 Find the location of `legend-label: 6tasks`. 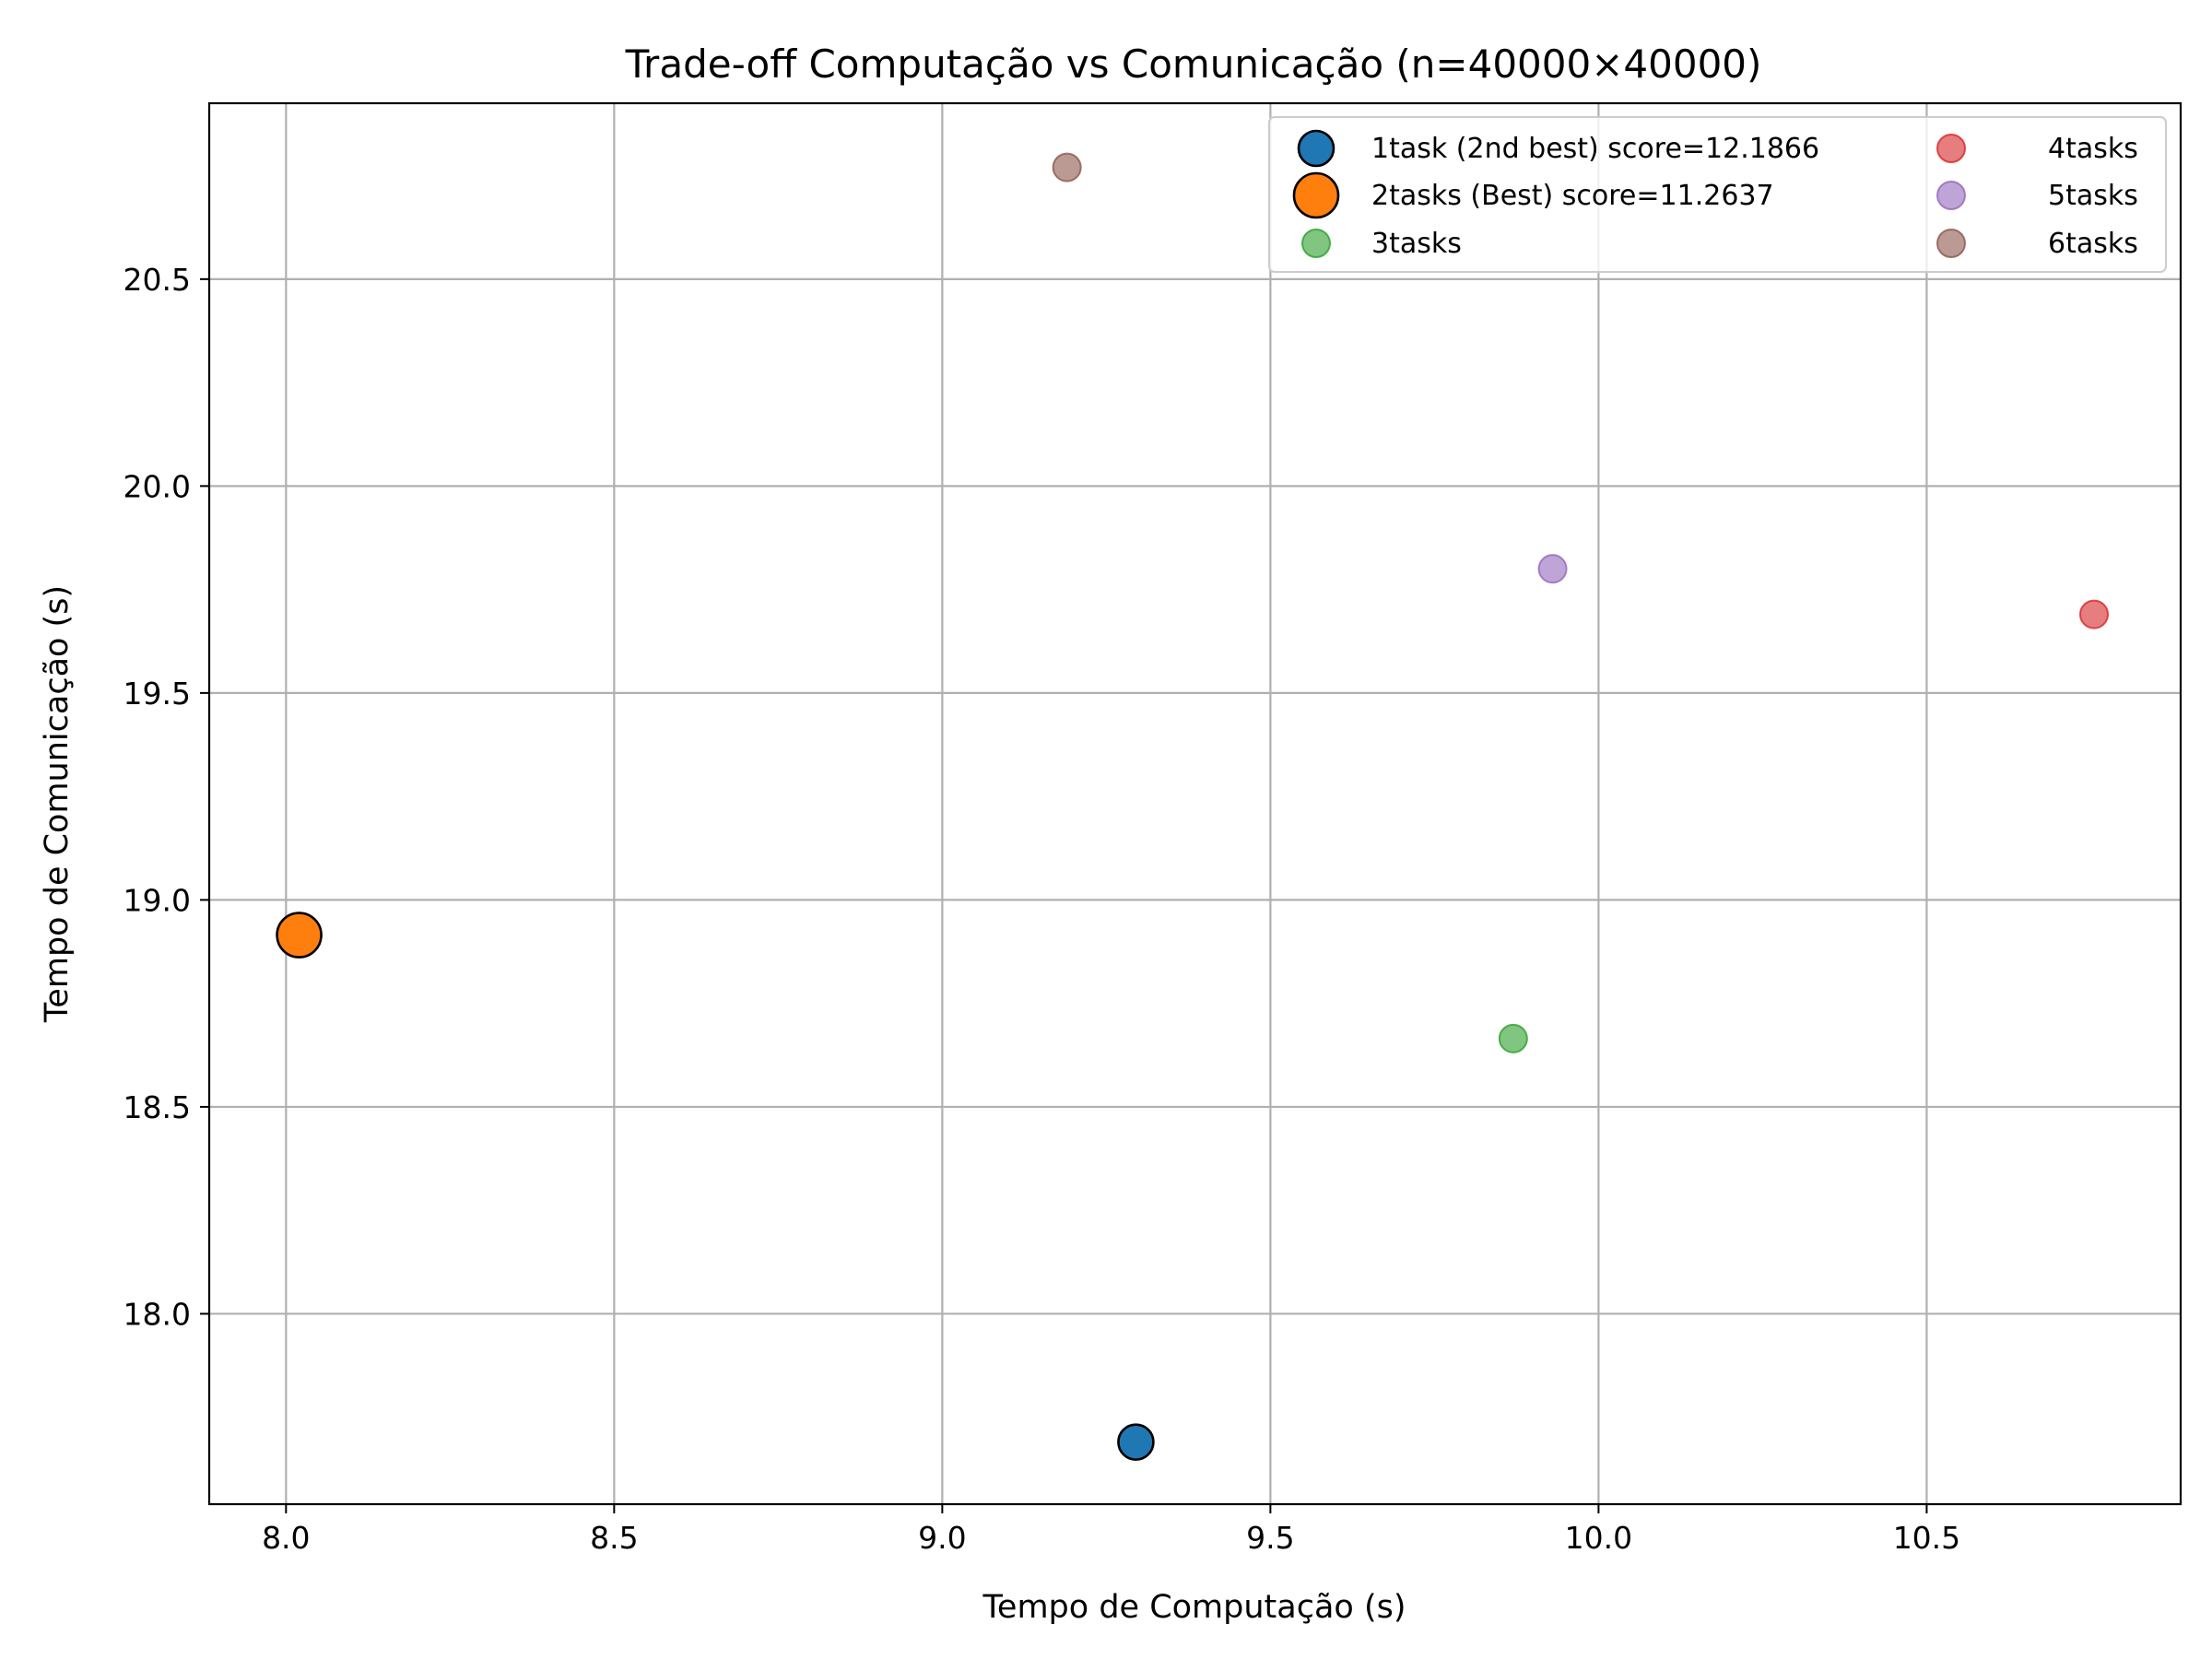

legend-label: 6tasks is located at coordinates (2093, 244).